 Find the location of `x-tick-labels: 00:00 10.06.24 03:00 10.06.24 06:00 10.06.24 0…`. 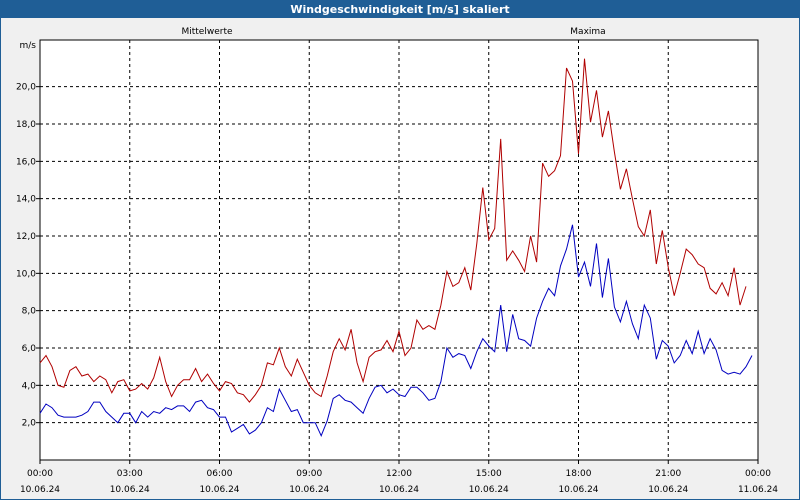

x-tick-labels: 00:00 10.06.24 03:00 10.06.24 06:00 10.06.24 0… is located at coordinates (399, 477).